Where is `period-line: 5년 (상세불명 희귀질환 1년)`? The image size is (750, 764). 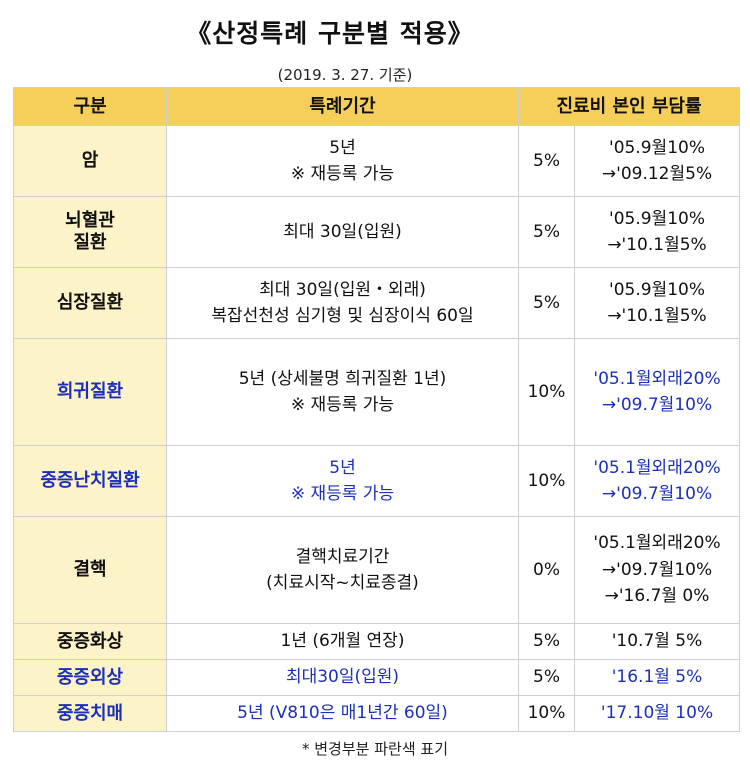 period-line: 5년 (상세불명 희귀질환 1년) is located at coordinates (342, 378).